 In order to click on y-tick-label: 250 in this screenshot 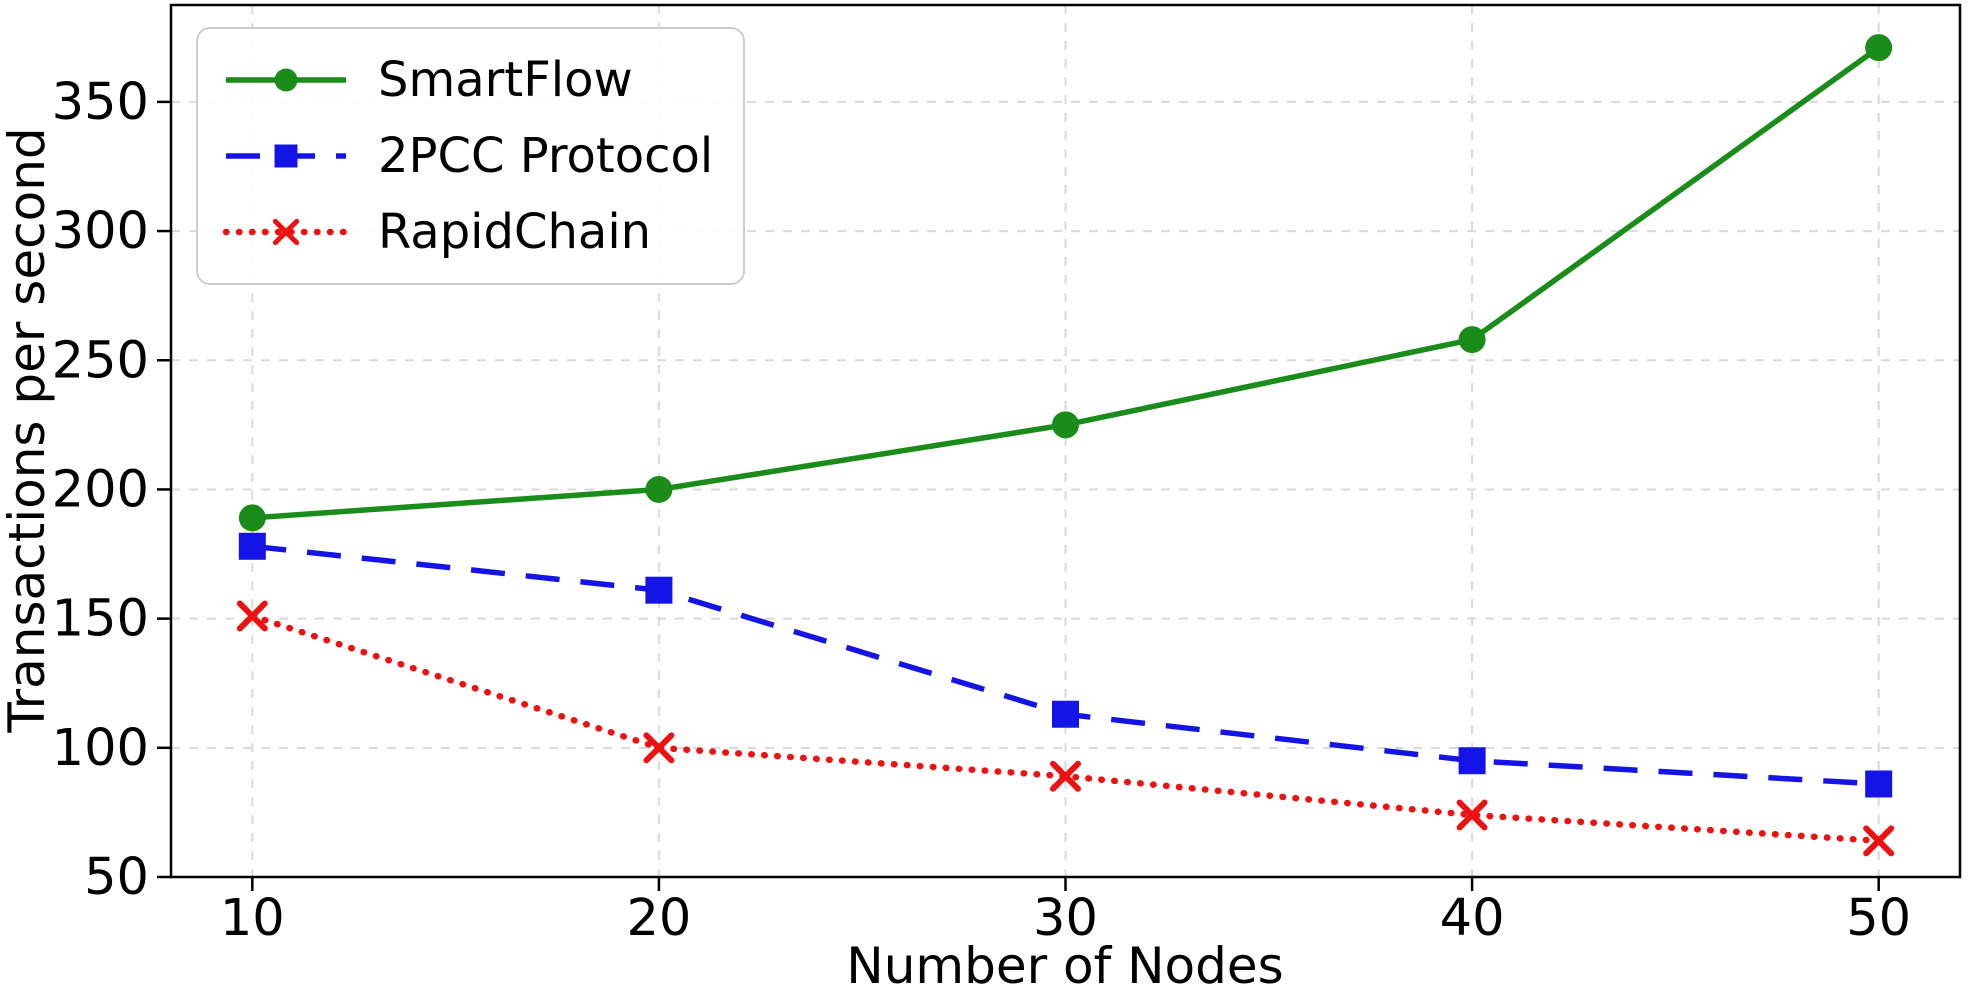, I will do `click(100, 360)`.